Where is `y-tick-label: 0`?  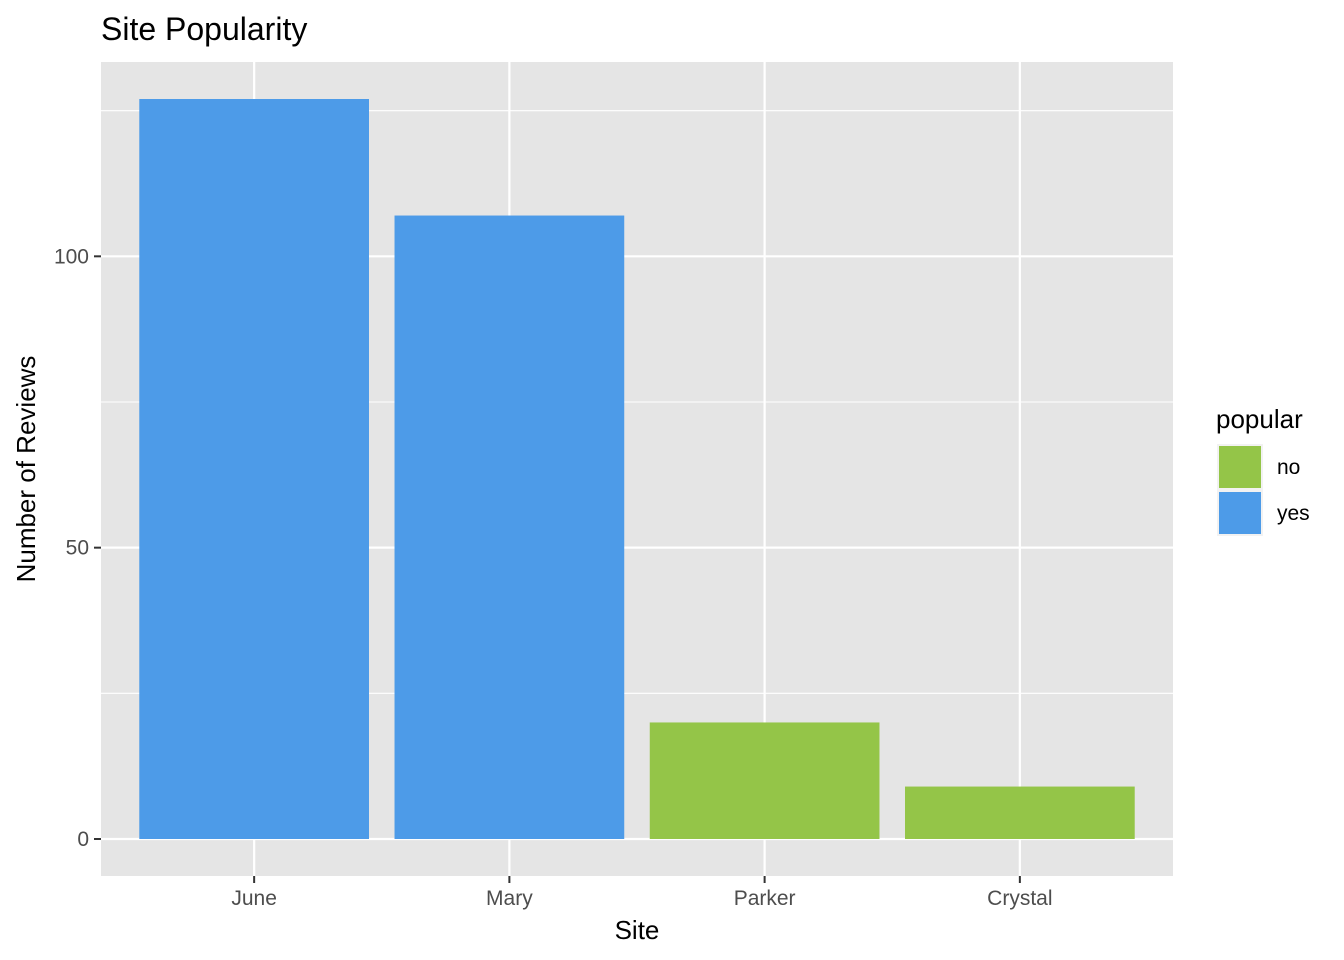
y-tick-label: 0 is located at coordinates (83, 839).